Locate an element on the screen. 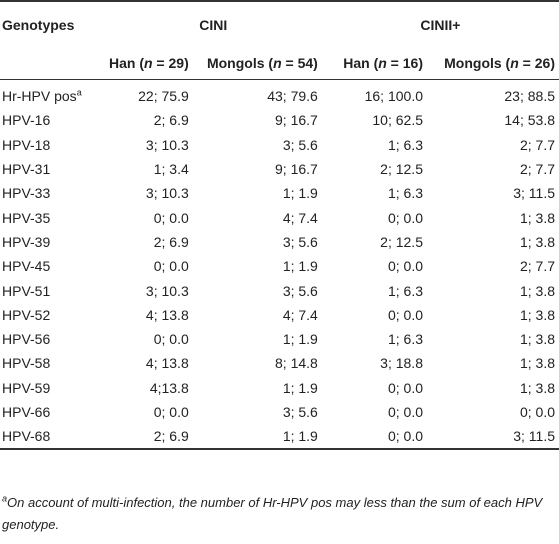 The image size is (559, 544). table-row: HPV-52 4; 13.8 4; 7.4 0; 0.0 1; 3.8 is located at coordinates (279, 315).